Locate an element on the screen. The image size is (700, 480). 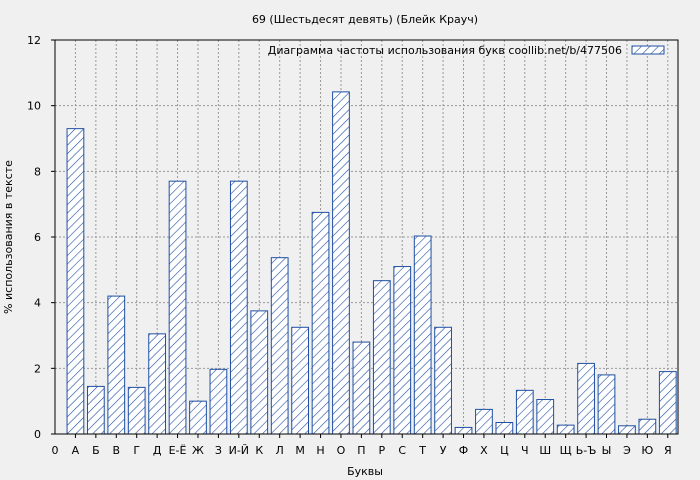
bar-Я is located at coordinates (667, 403).